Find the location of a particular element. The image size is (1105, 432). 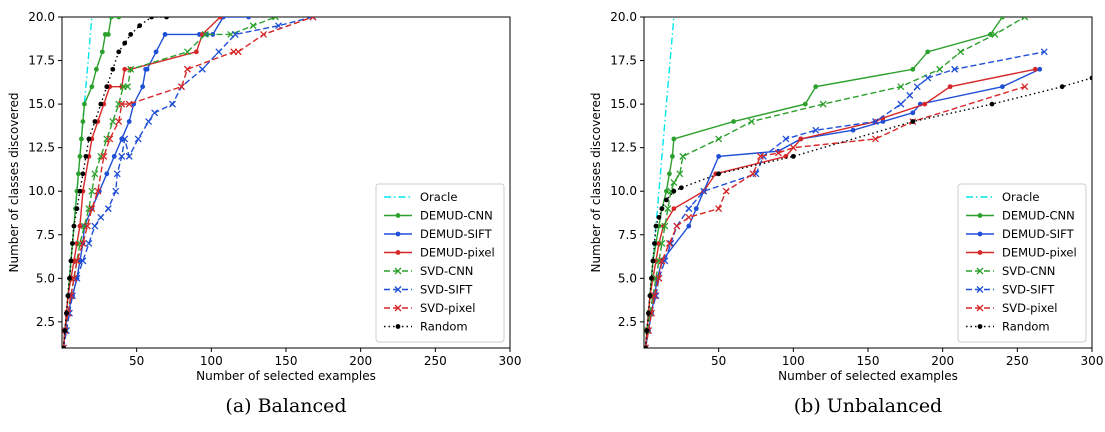

x-tick-label: 300 is located at coordinates (510, 361).